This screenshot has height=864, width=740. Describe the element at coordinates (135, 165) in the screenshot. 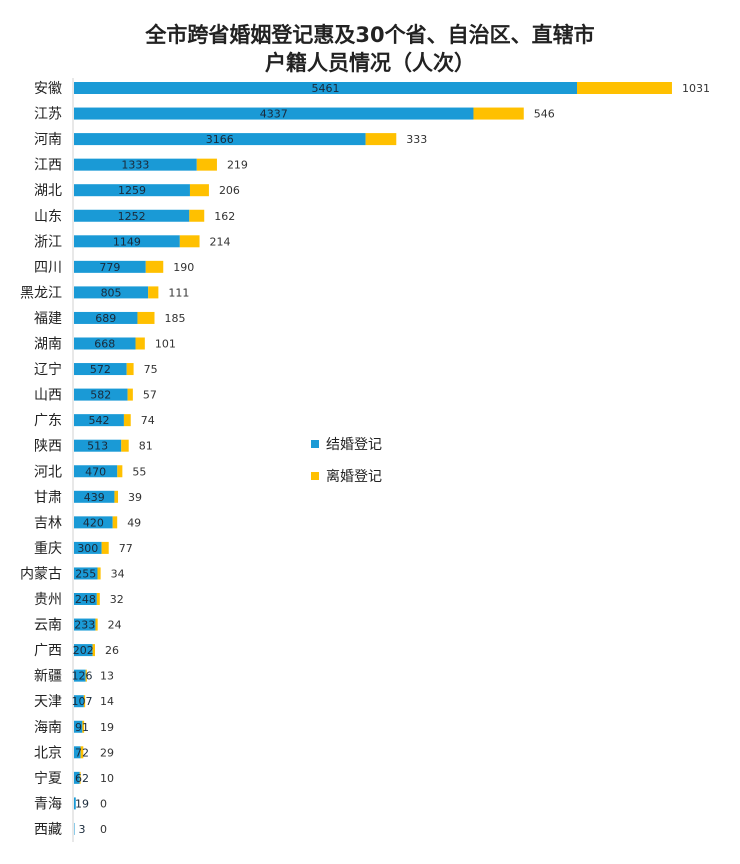

I see `data-label-marriage: 1333` at that location.